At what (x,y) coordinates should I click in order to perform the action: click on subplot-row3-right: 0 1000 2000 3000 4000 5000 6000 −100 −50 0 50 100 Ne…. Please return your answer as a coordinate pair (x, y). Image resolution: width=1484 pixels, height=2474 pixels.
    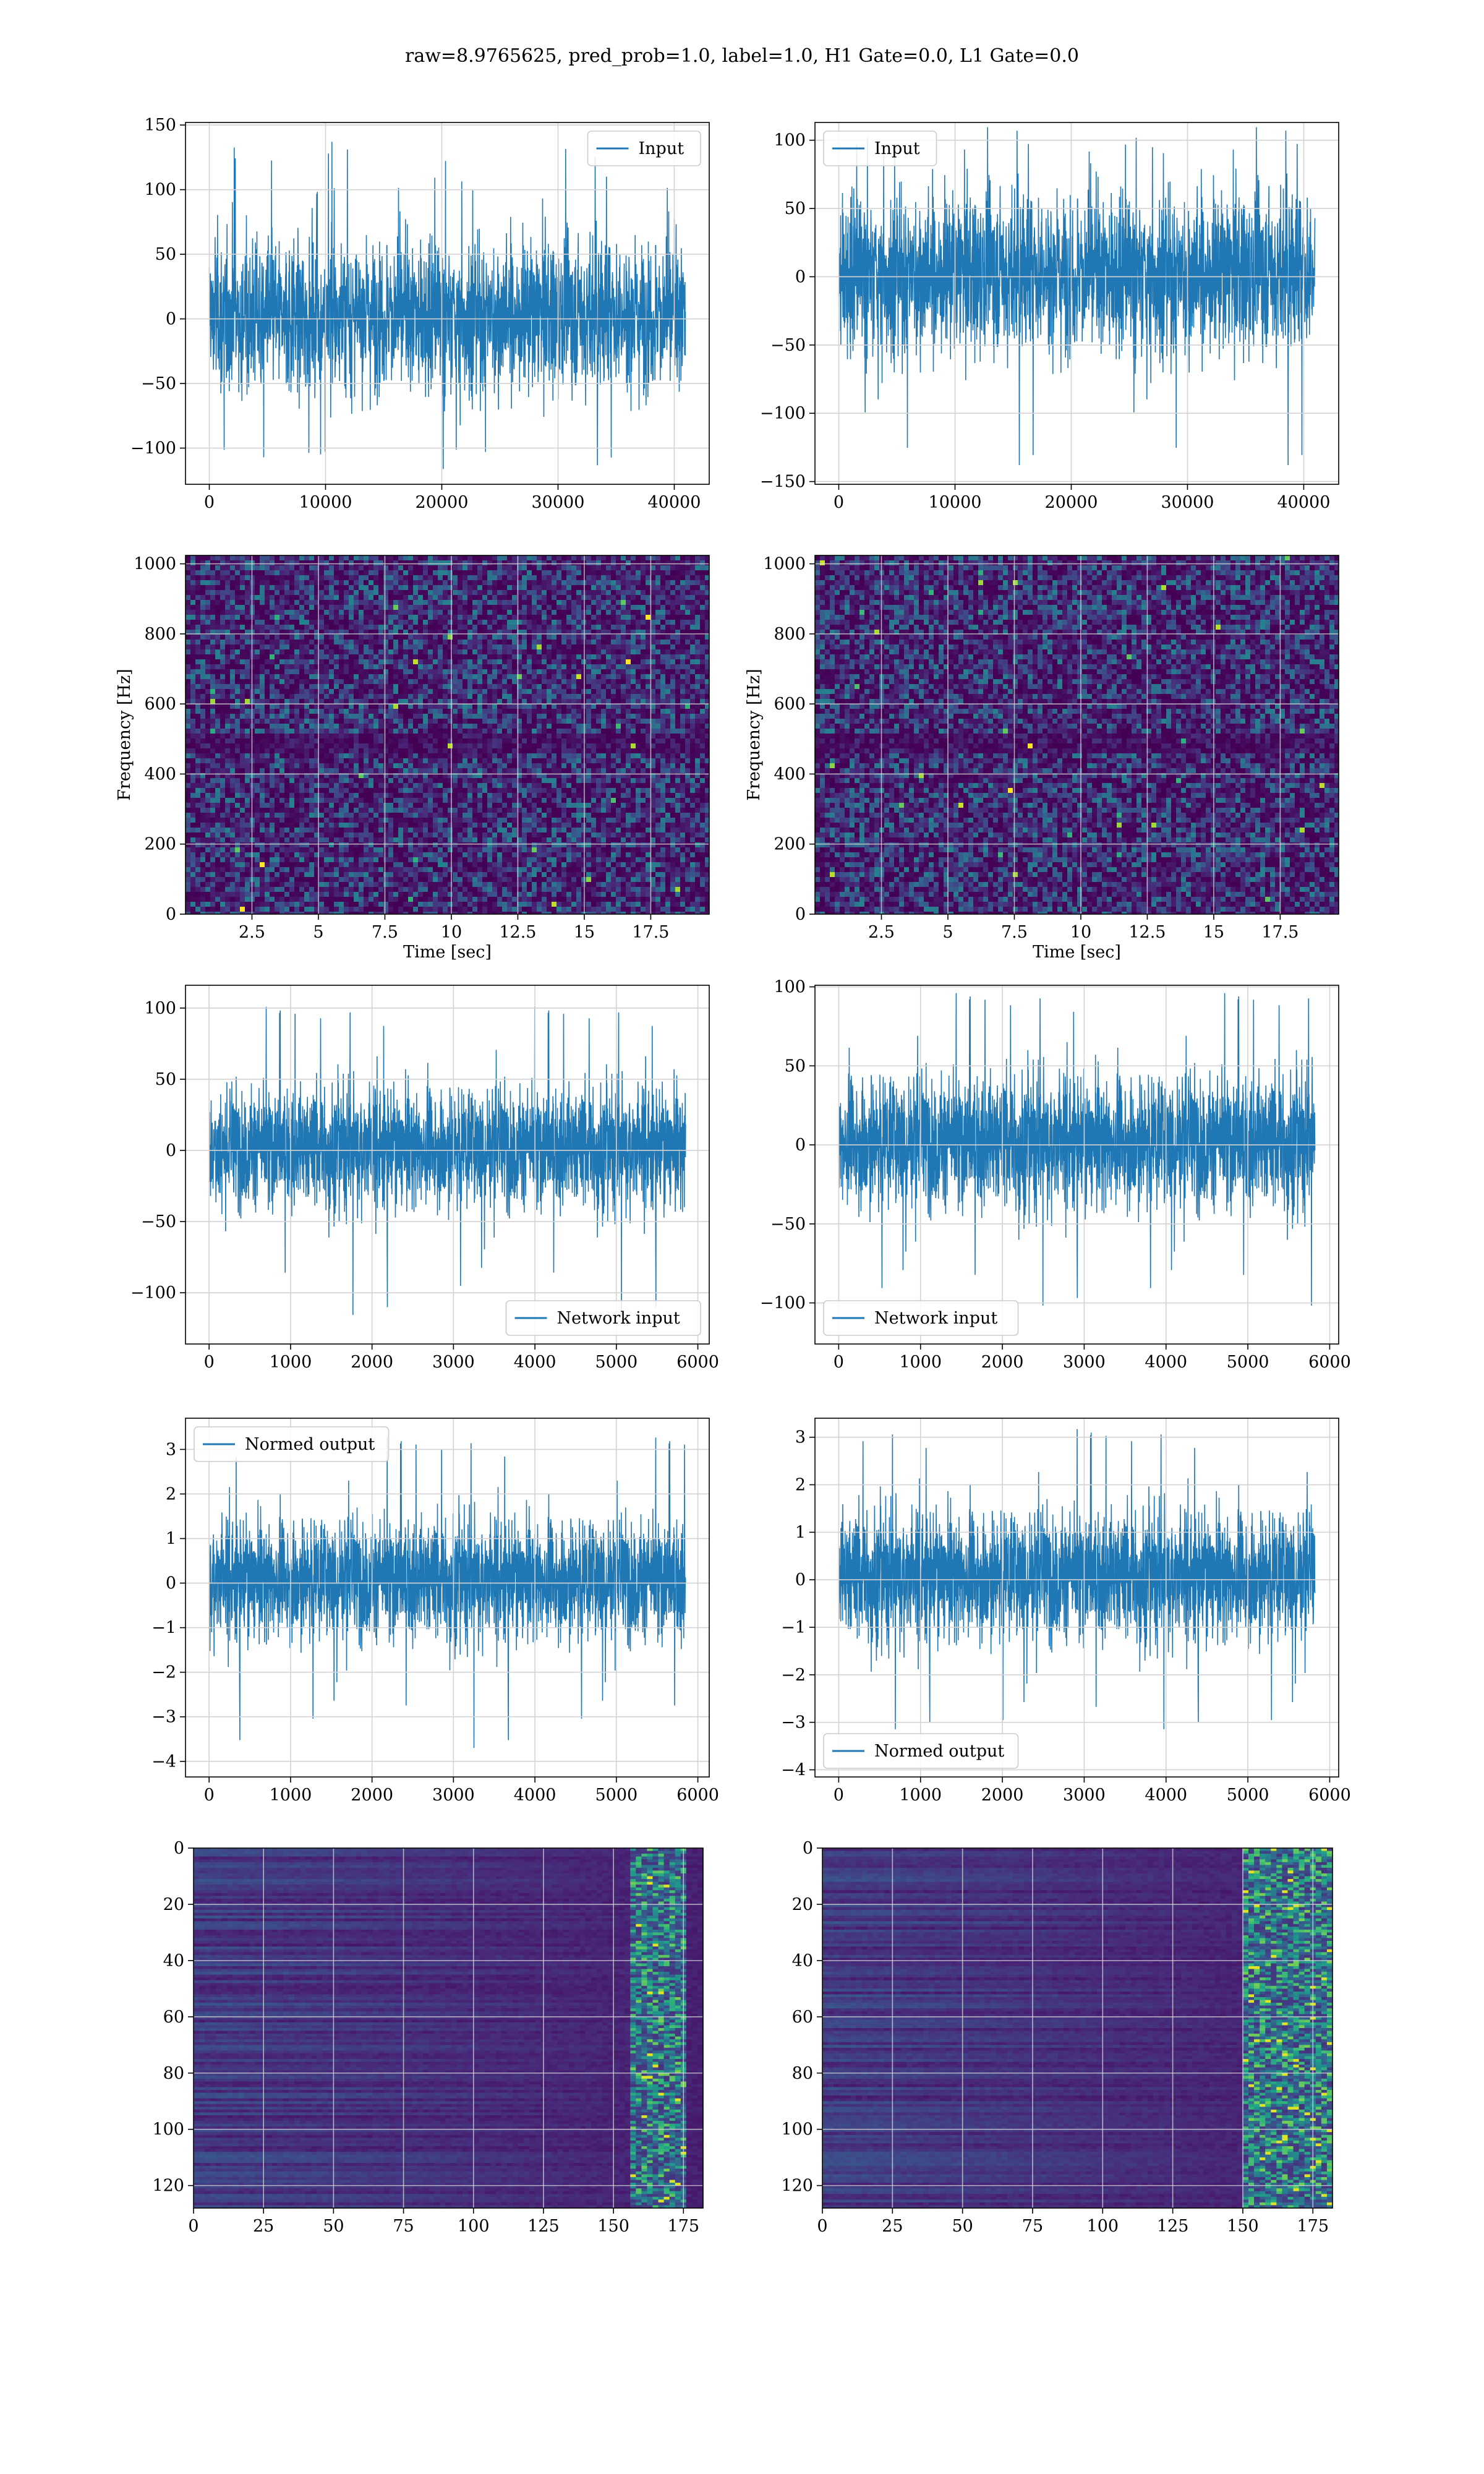
    Looking at the image, I should click on (1055, 1175).